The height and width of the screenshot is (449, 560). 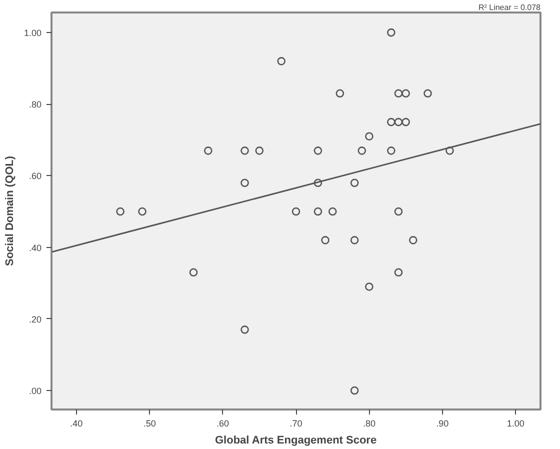 What do you see at coordinates (510, 7) in the screenshot?
I see `text: R² Linear = 0.078` at bounding box center [510, 7].